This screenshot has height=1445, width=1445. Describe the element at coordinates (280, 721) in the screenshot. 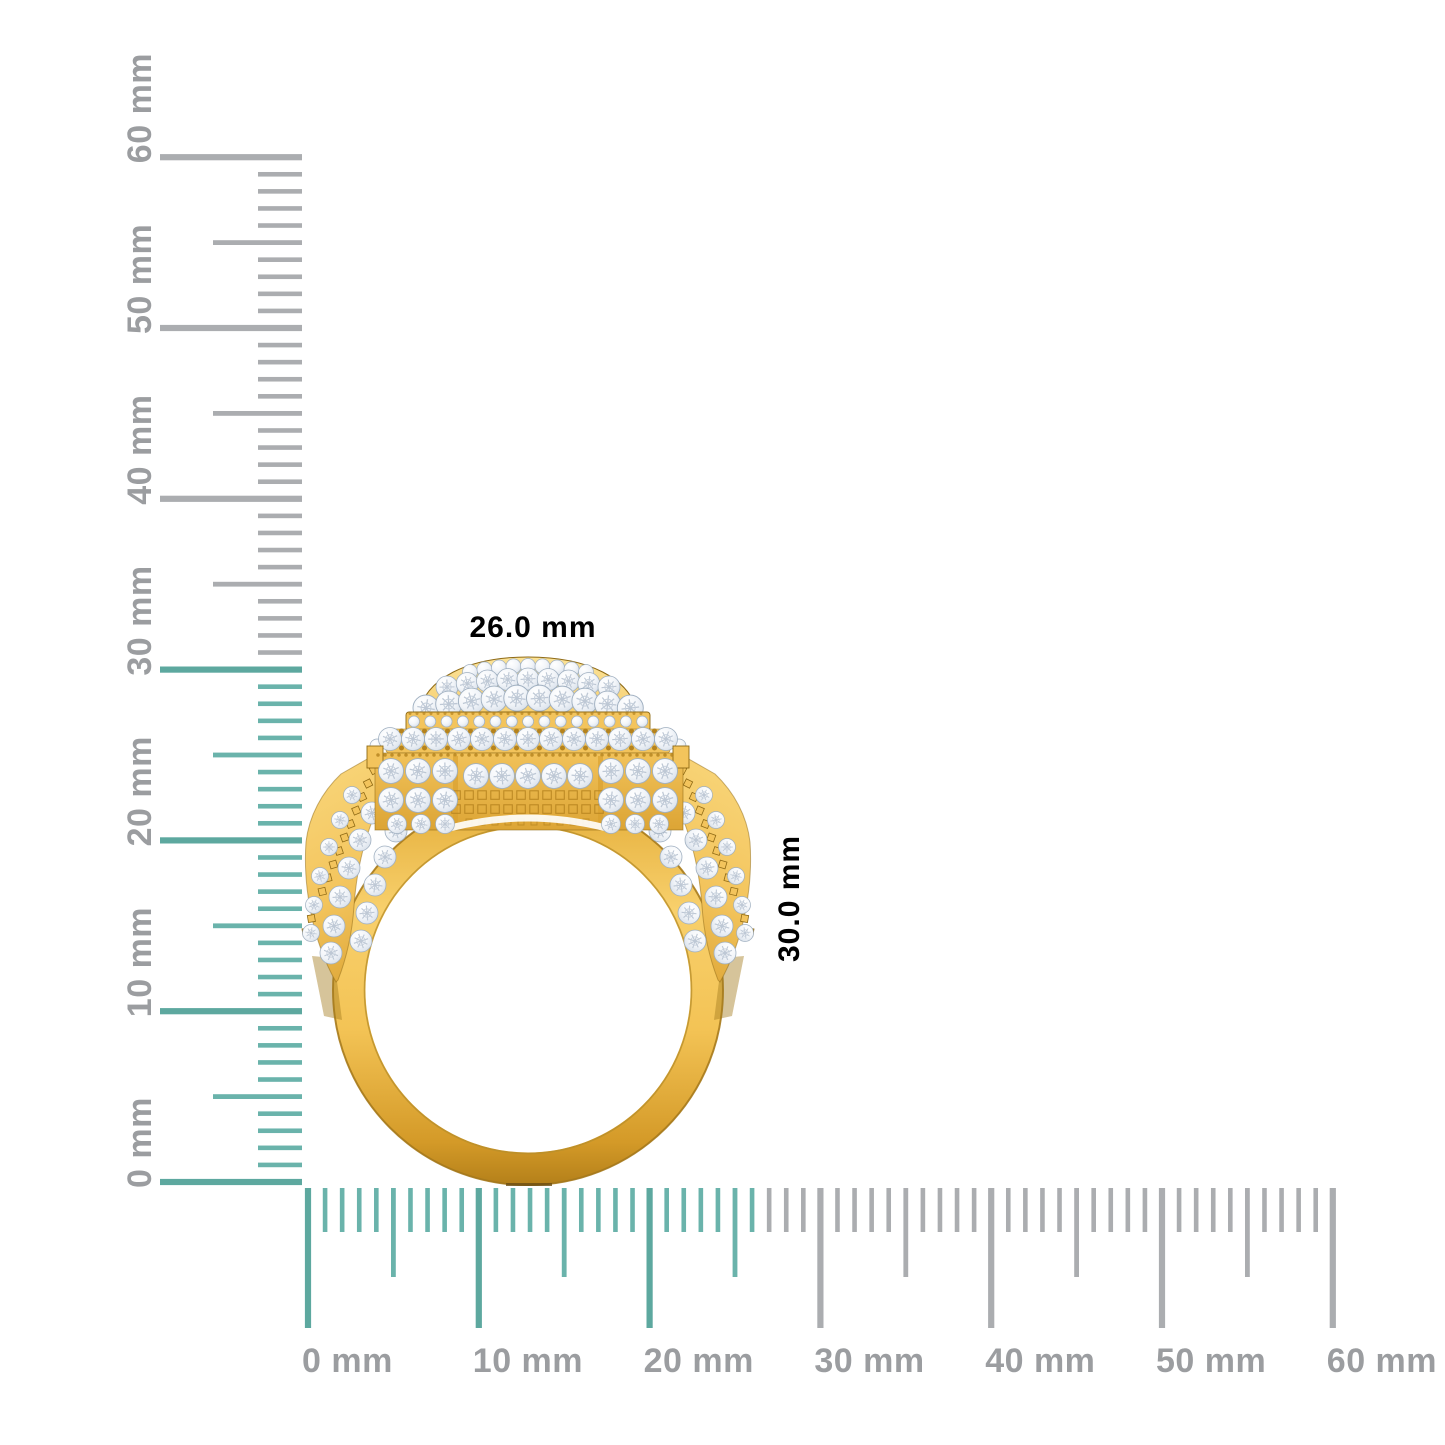

I see `v-ruler-tick-27mm` at that location.